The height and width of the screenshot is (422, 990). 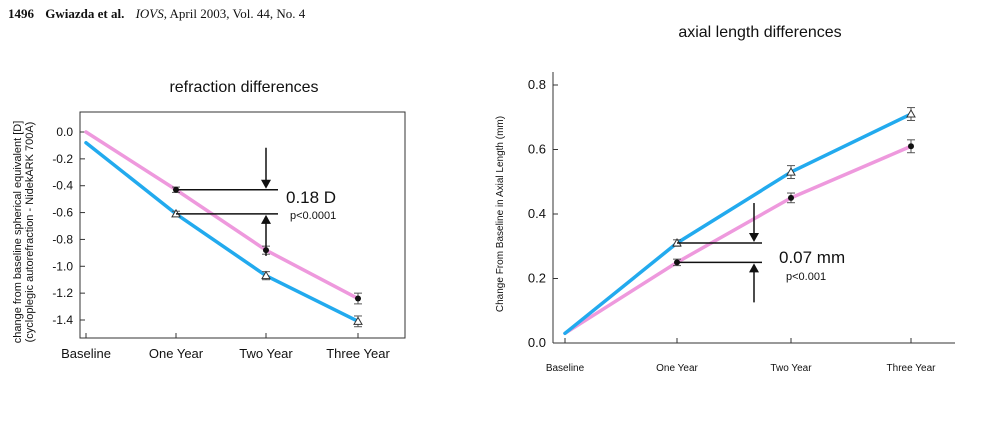 What do you see at coordinates (311, 197) in the screenshot?
I see `annotation-label: 0.18 D` at bounding box center [311, 197].